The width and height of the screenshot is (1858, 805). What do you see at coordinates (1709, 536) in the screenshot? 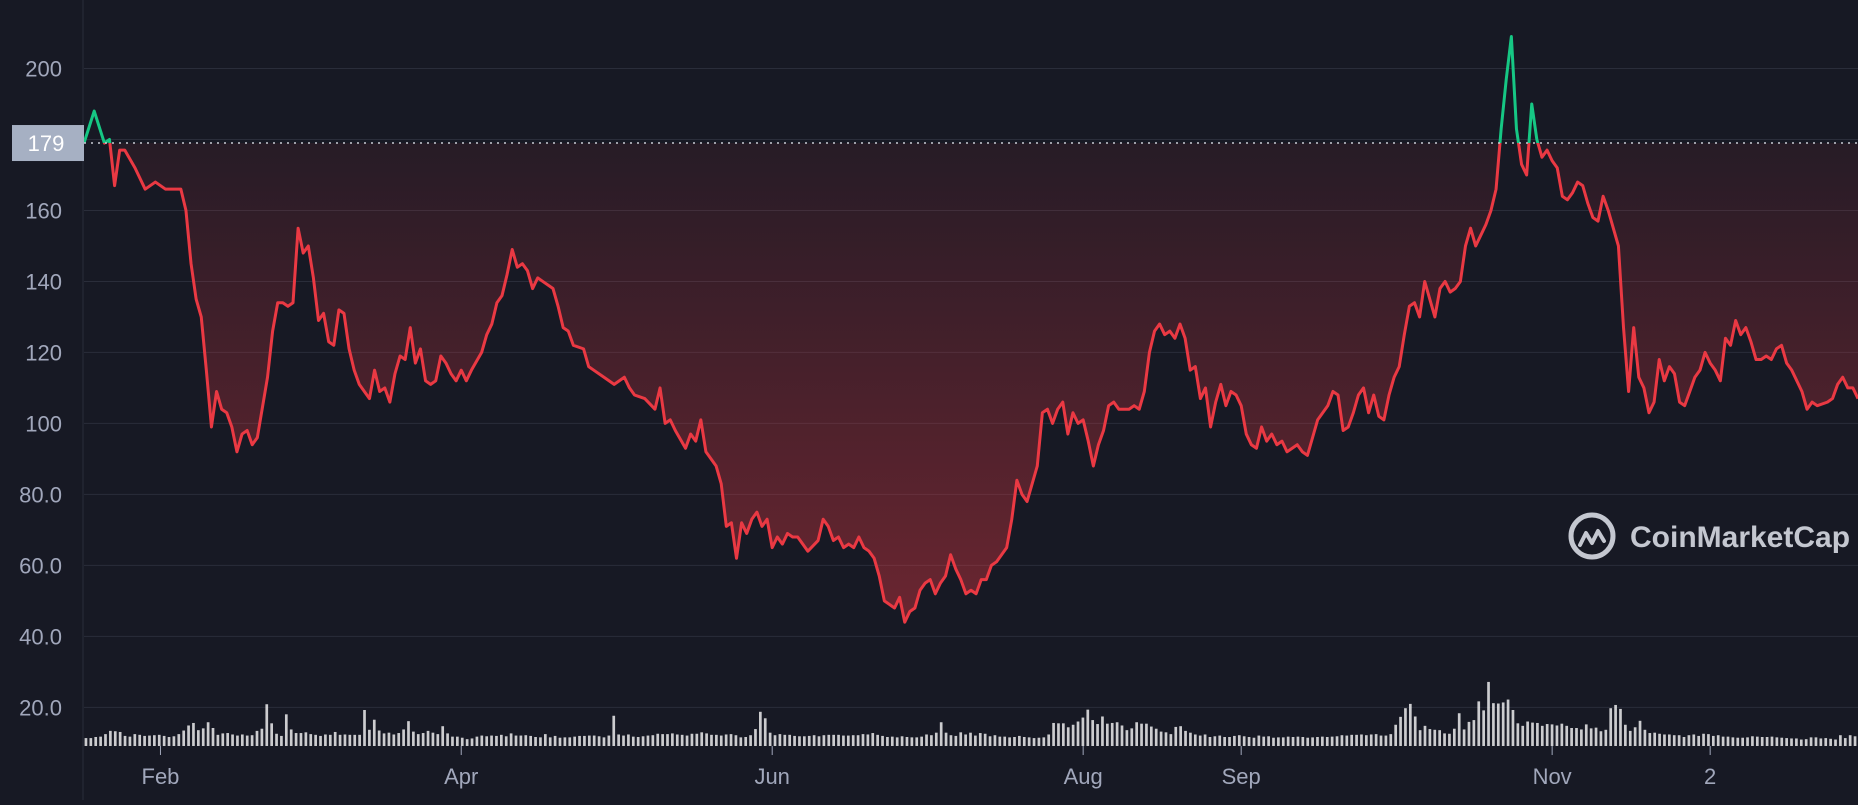
I see `coinmarketcap-watermark: CoinMarketCap` at bounding box center [1709, 536].